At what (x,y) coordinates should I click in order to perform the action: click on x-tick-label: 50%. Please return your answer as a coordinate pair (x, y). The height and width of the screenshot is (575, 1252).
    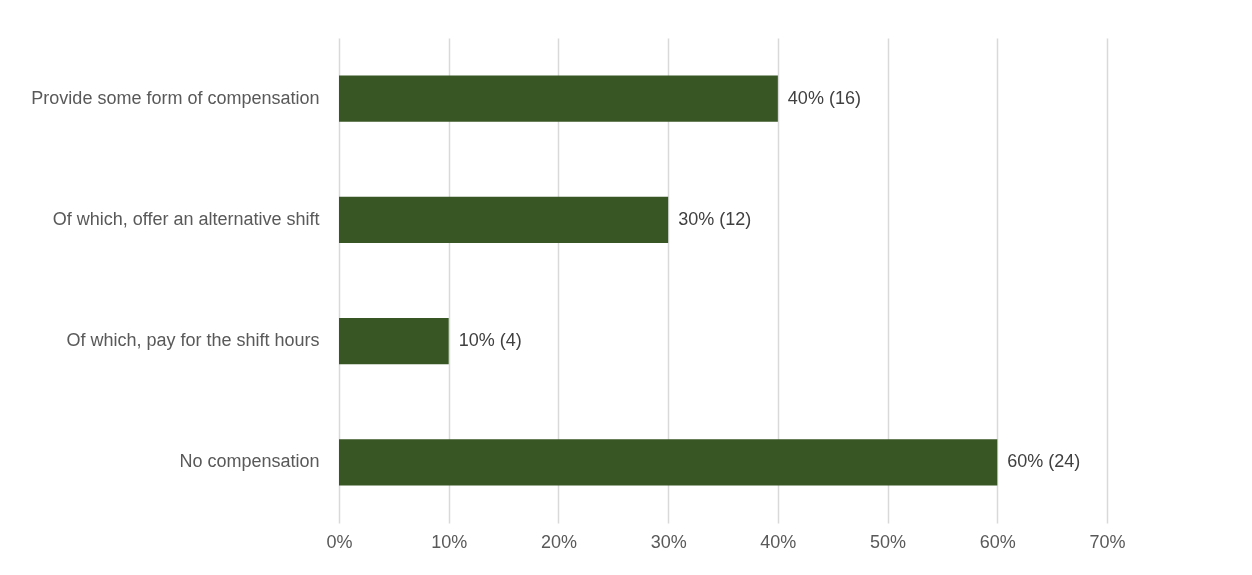
    Looking at the image, I should click on (888, 541).